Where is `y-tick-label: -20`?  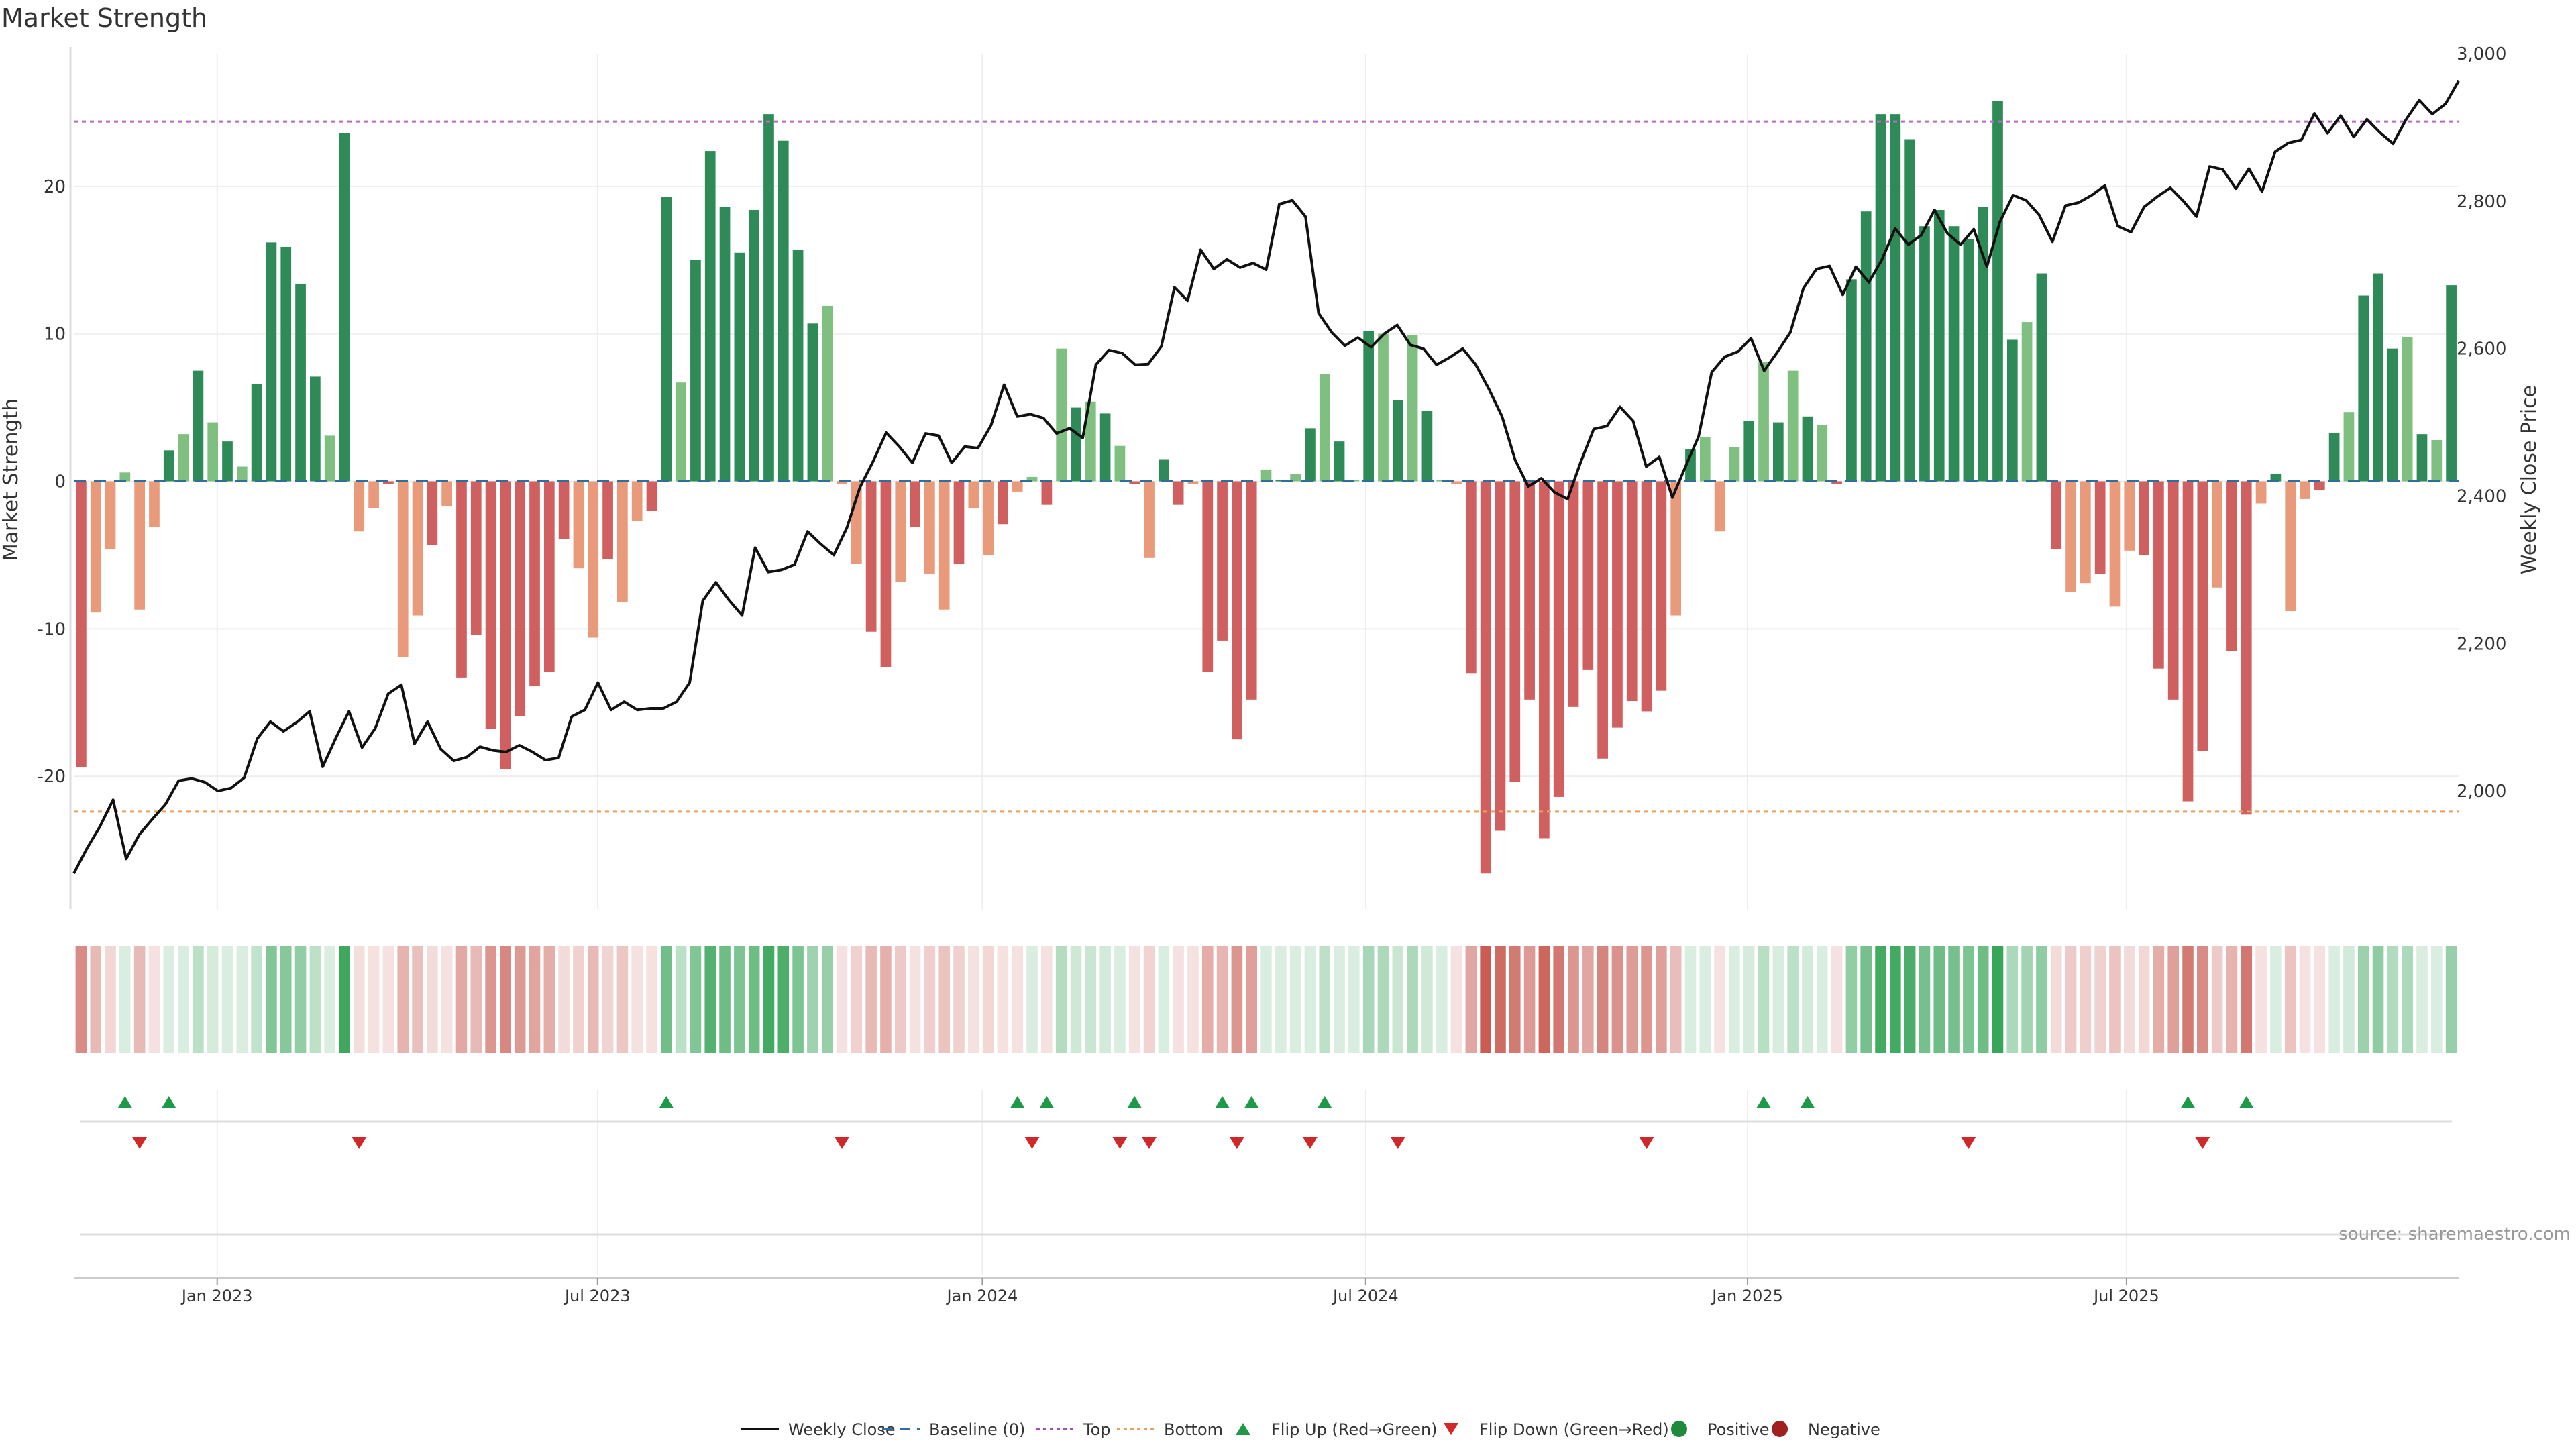
y-tick-label: -20 is located at coordinates (52, 777).